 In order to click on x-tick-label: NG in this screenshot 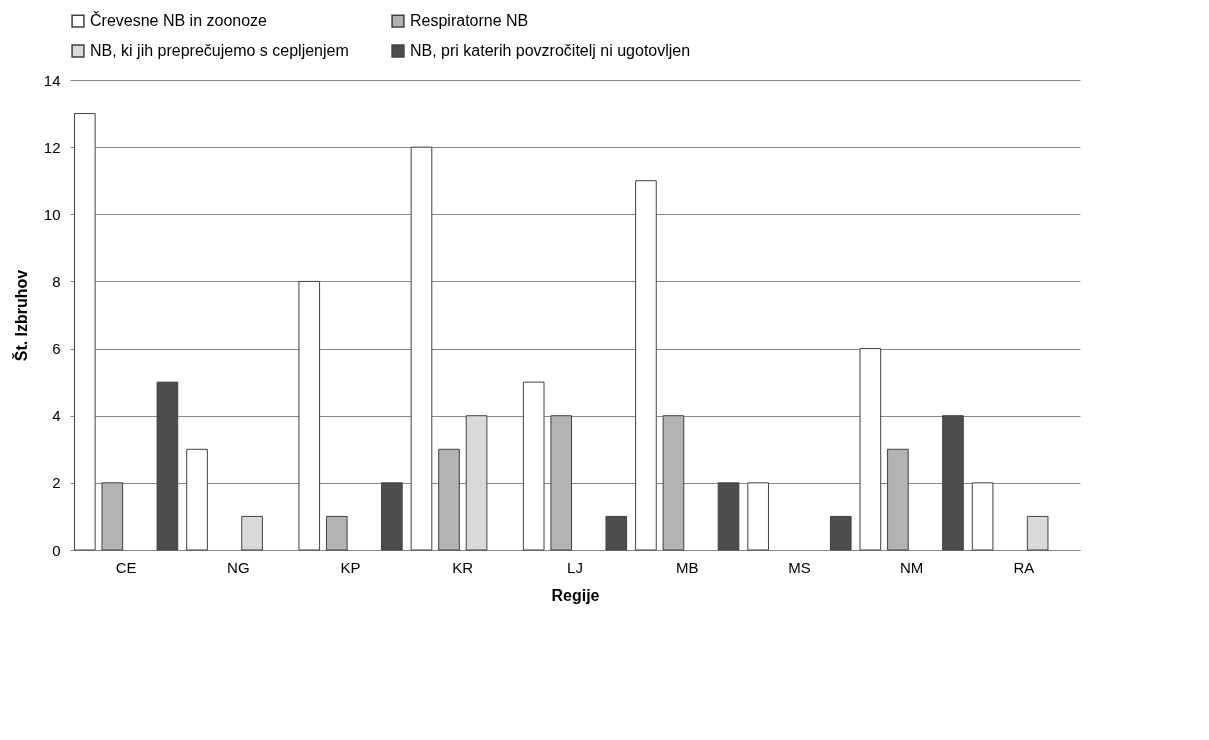, I will do `click(238, 567)`.